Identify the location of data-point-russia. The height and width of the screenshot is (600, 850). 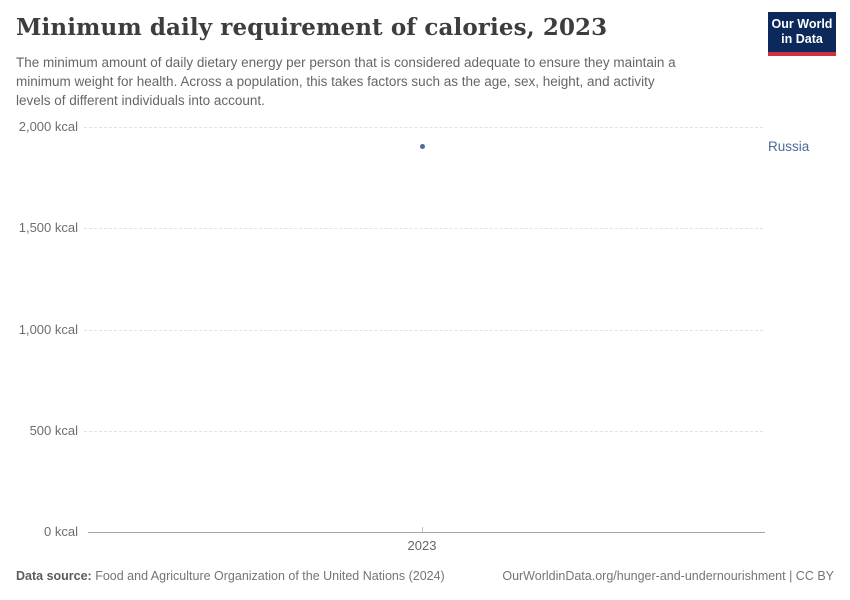
(422, 146).